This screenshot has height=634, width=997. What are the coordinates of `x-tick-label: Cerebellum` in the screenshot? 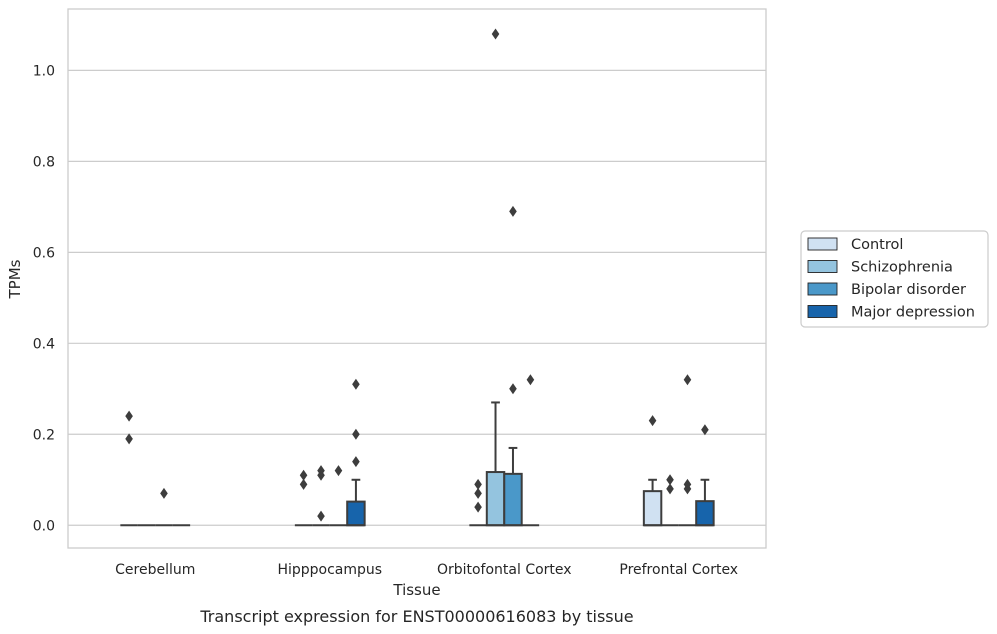 It's located at (155, 570).